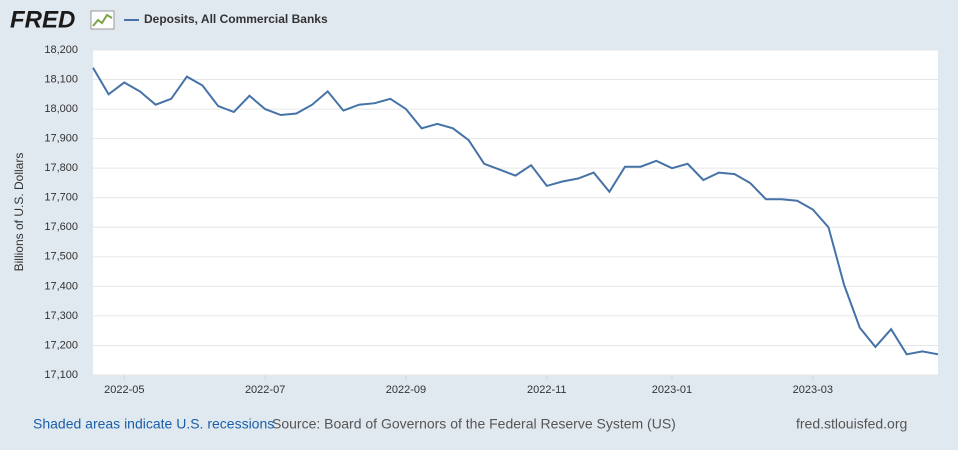 The width and height of the screenshot is (958, 450). What do you see at coordinates (153, 424) in the screenshot?
I see `recession-note: Shaded areas indicate U.S. recessions` at bounding box center [153, 424].